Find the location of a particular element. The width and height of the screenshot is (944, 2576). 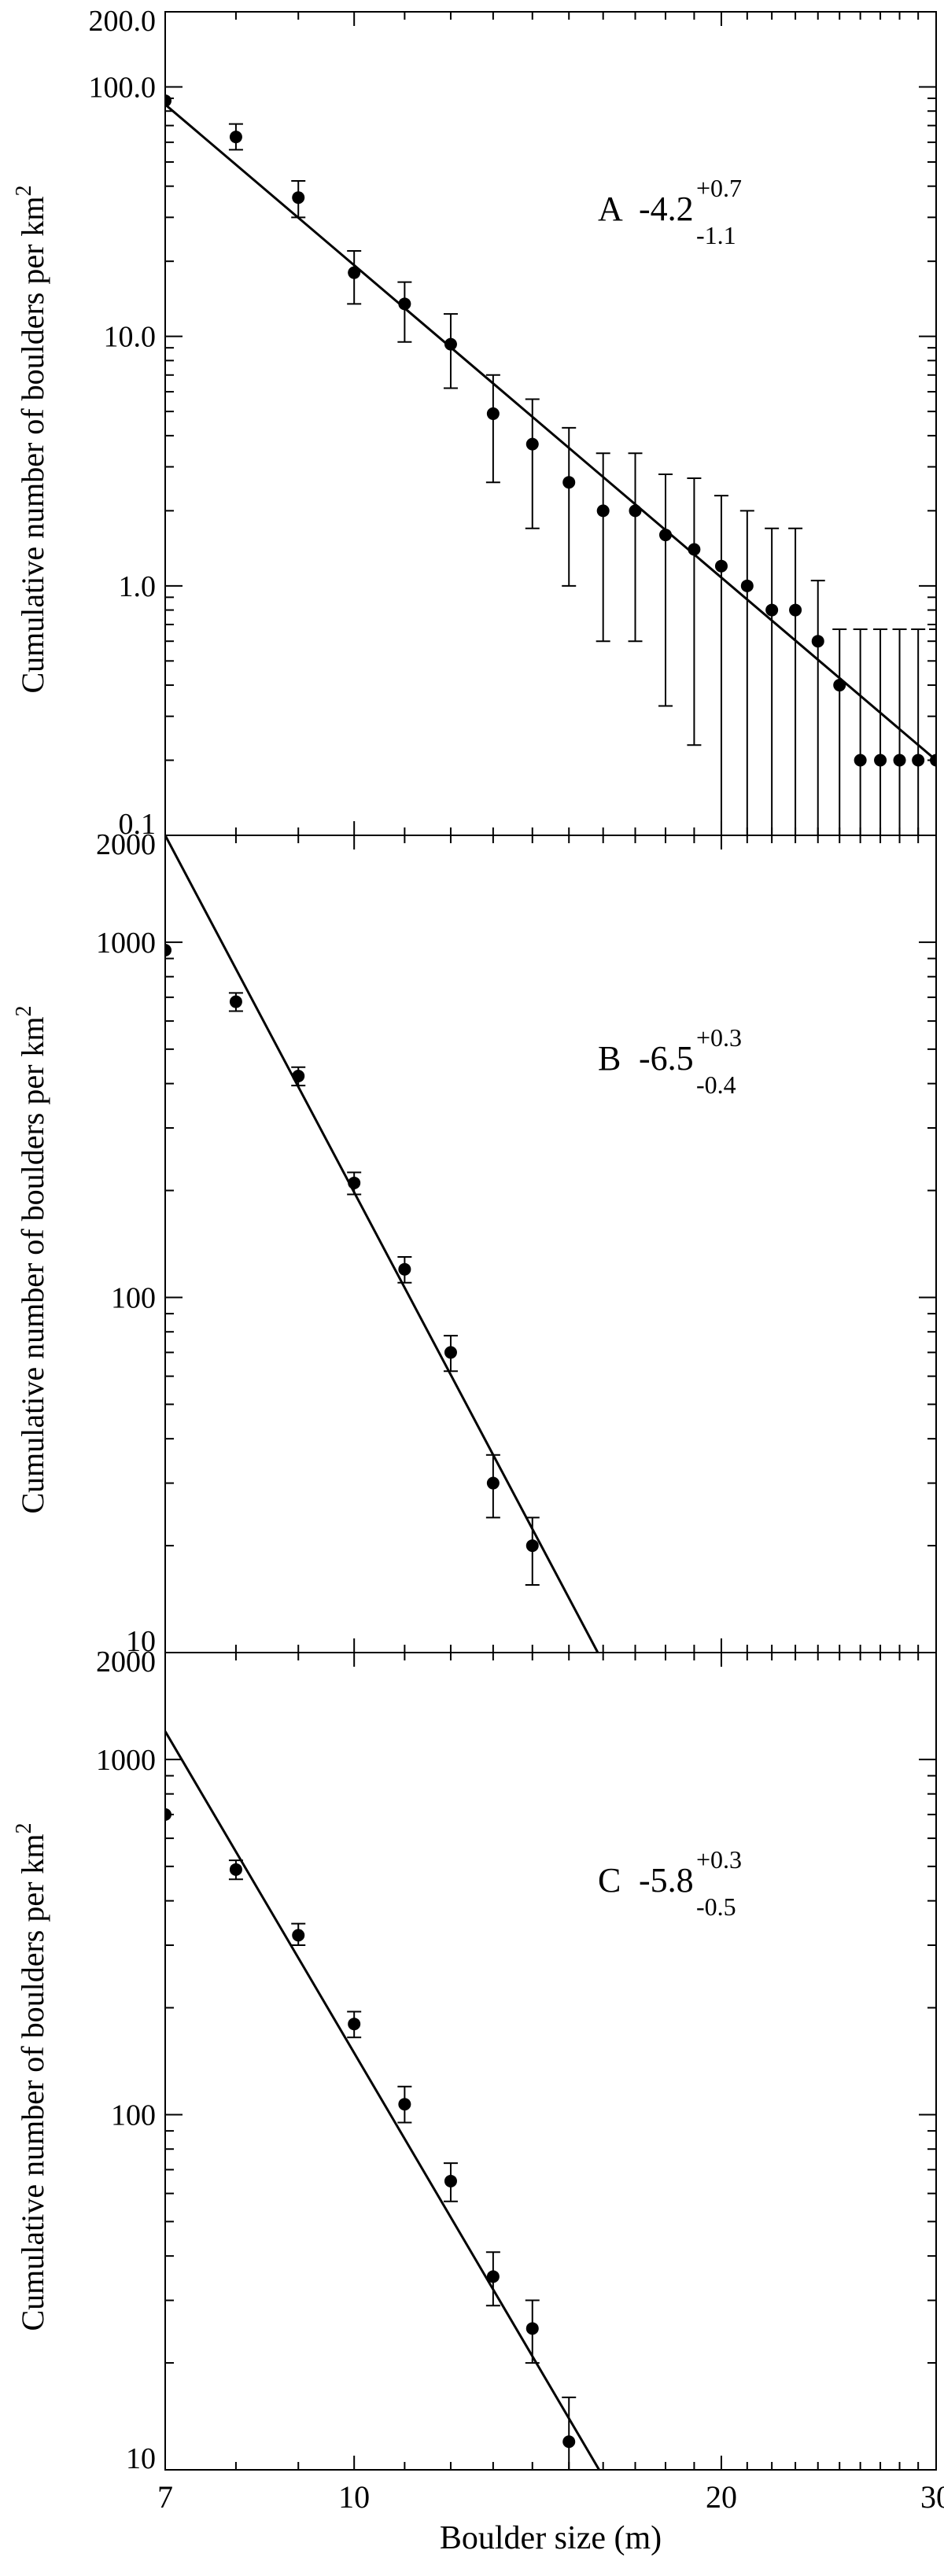

slope-upper-error: +0.7 is located at coordinates (719, 188).